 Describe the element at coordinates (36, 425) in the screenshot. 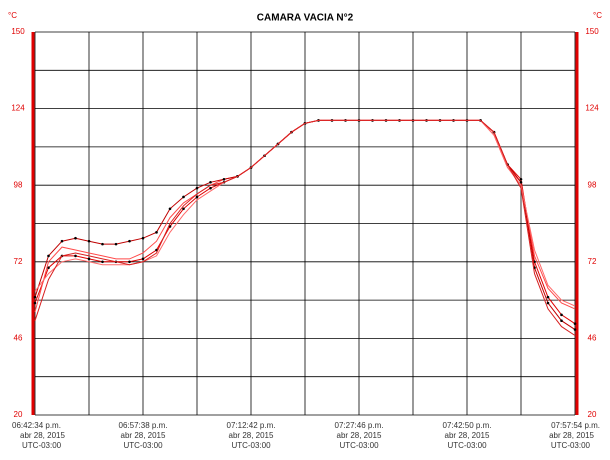

I see `x-tick-label: 06:42:34 p.m.` at that location.